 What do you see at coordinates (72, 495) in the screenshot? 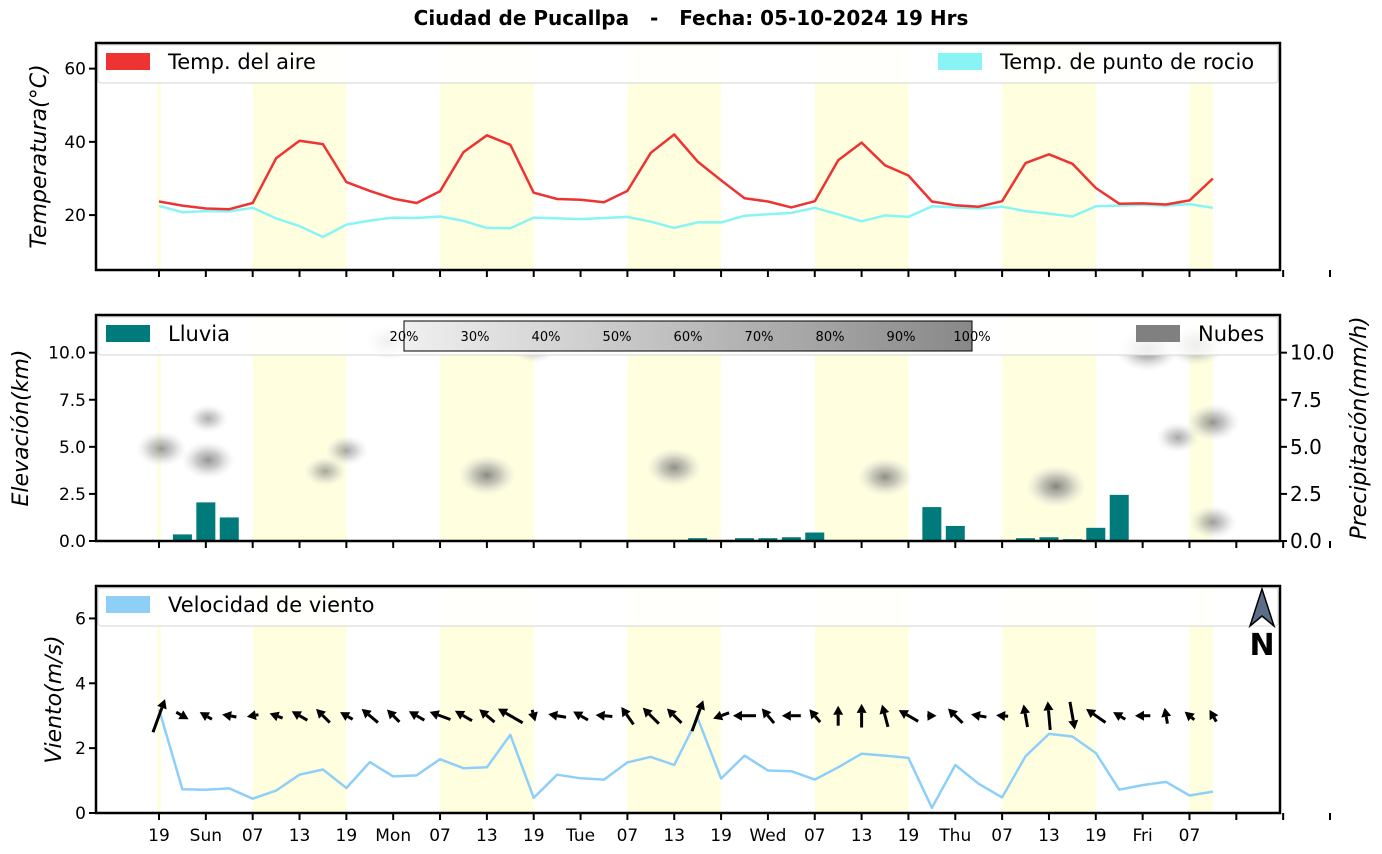
I see `y-tick-label: 2.5` at bounding box center [72, 495].